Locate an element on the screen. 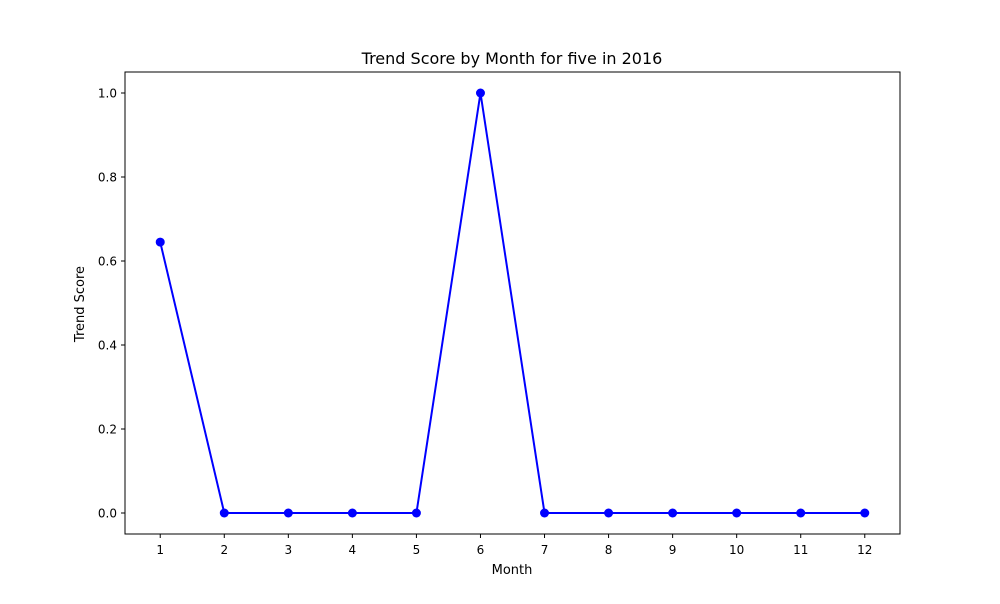 This screenshot has height=604, width=1000. y-tick-label: 0.2 is located at coordinates (107, 430).